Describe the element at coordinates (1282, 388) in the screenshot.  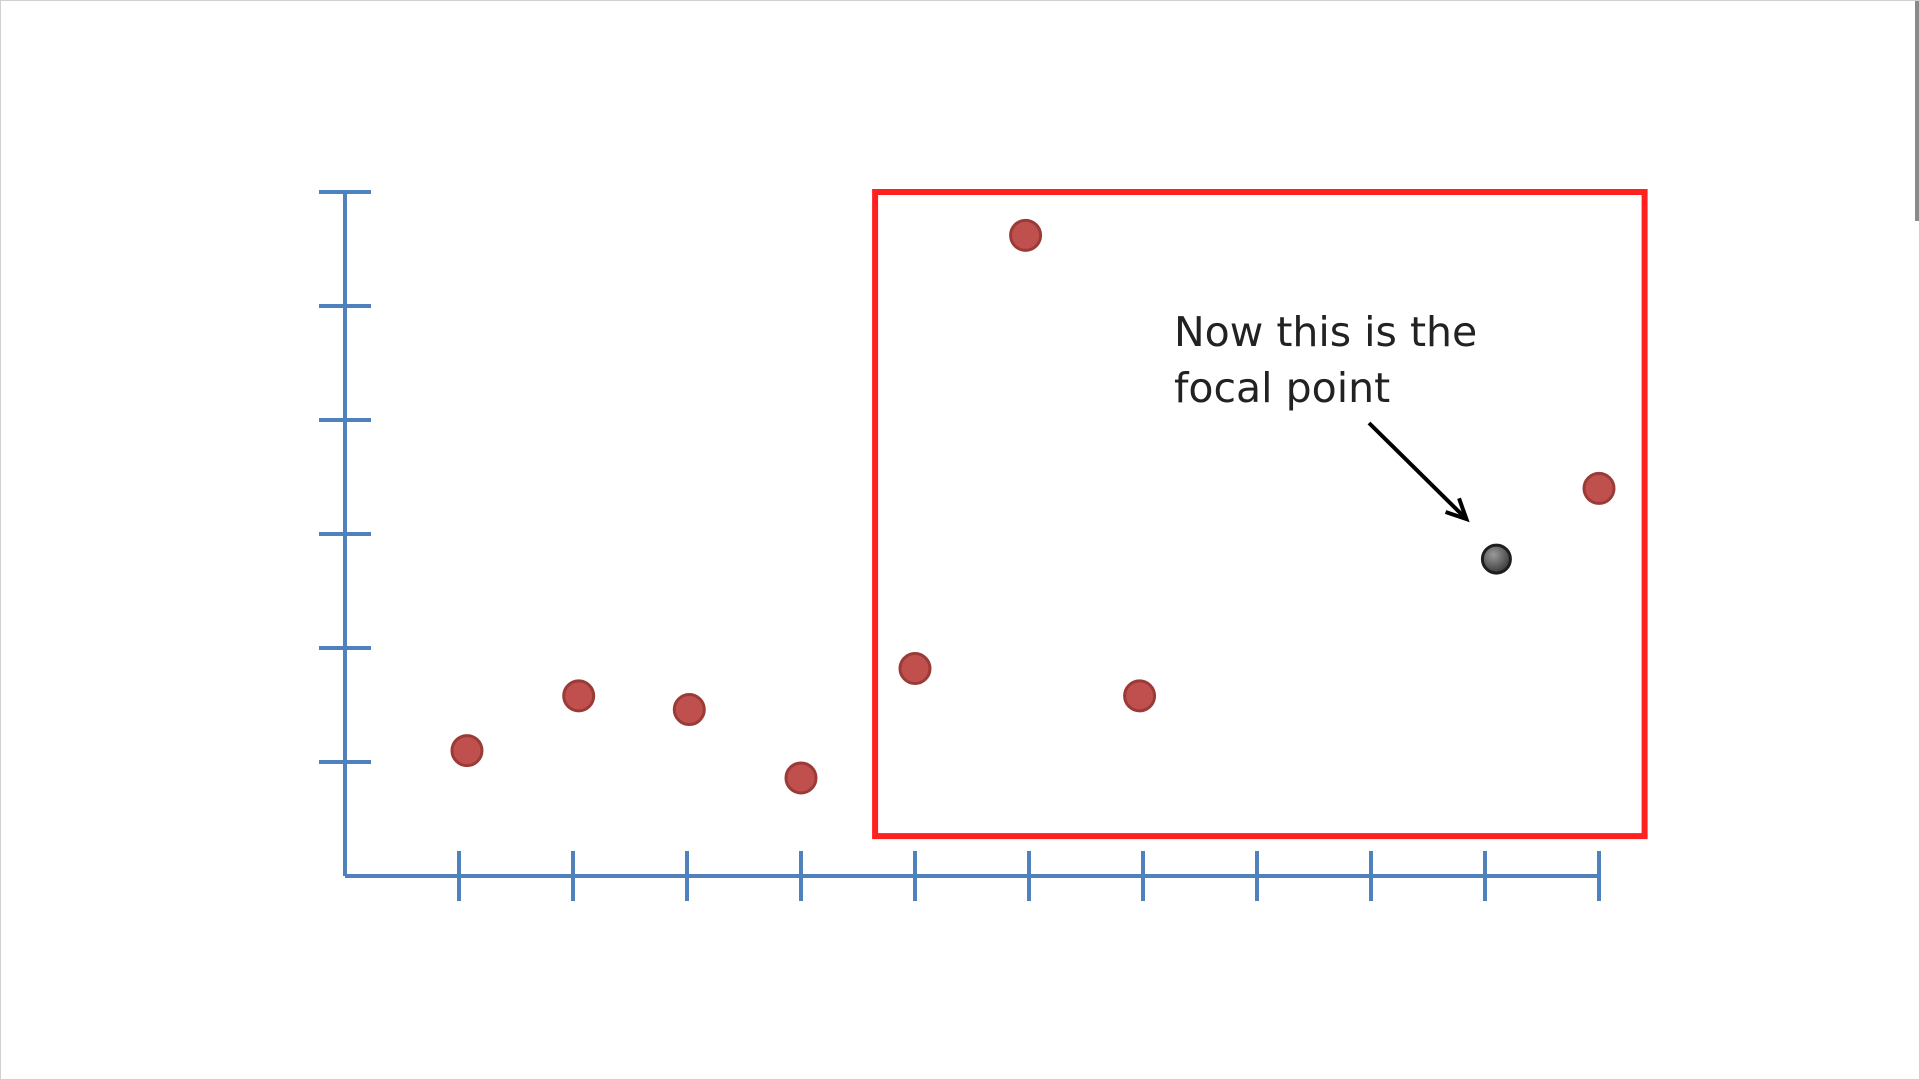
I see `annotation-line-2: focal point` at that location.